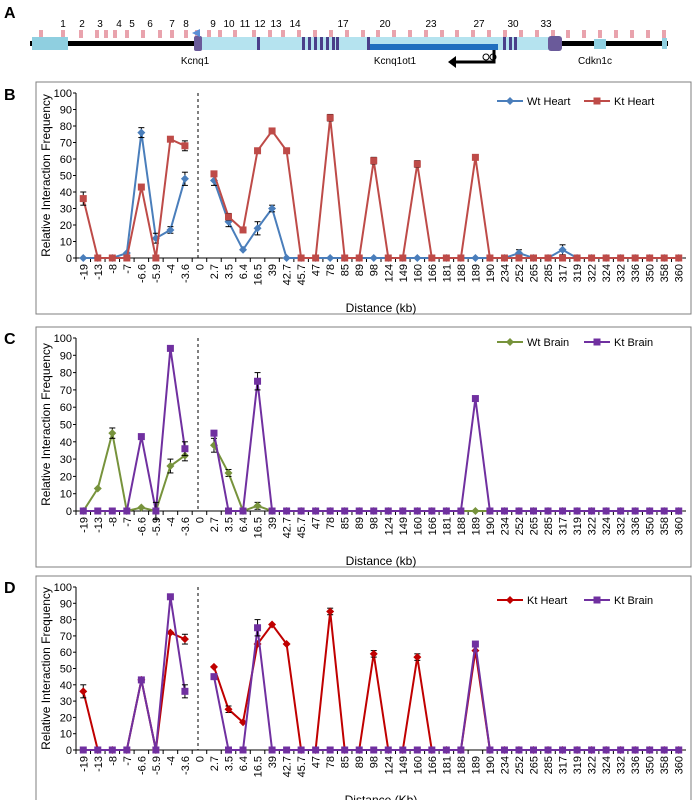 The height and width of the screenshot is (800, 699). Describe the element at coordinates (434, 47) in the screenshot. I see `kcnq1ot1-bar` at that location.